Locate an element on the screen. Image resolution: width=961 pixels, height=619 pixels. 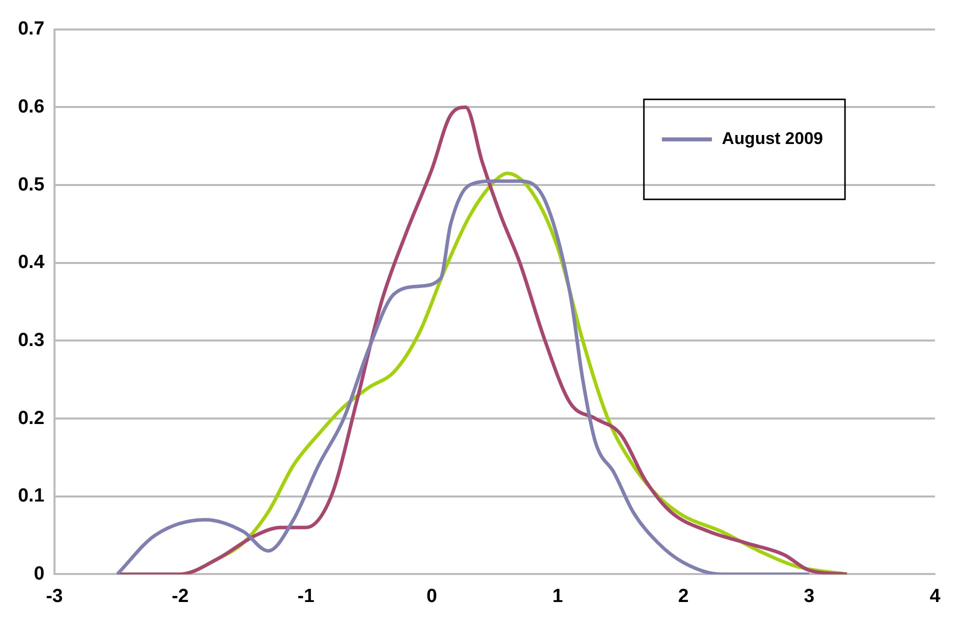
y-tick-label: 0.7 is located at coordinates (31, 29).